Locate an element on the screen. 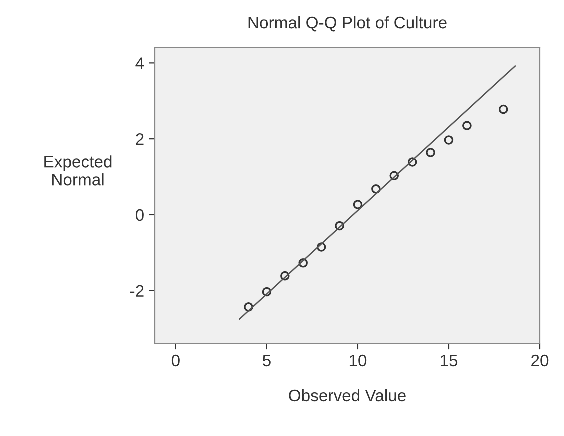  y-tick-label: 0 is located at coordinates (140, 215).